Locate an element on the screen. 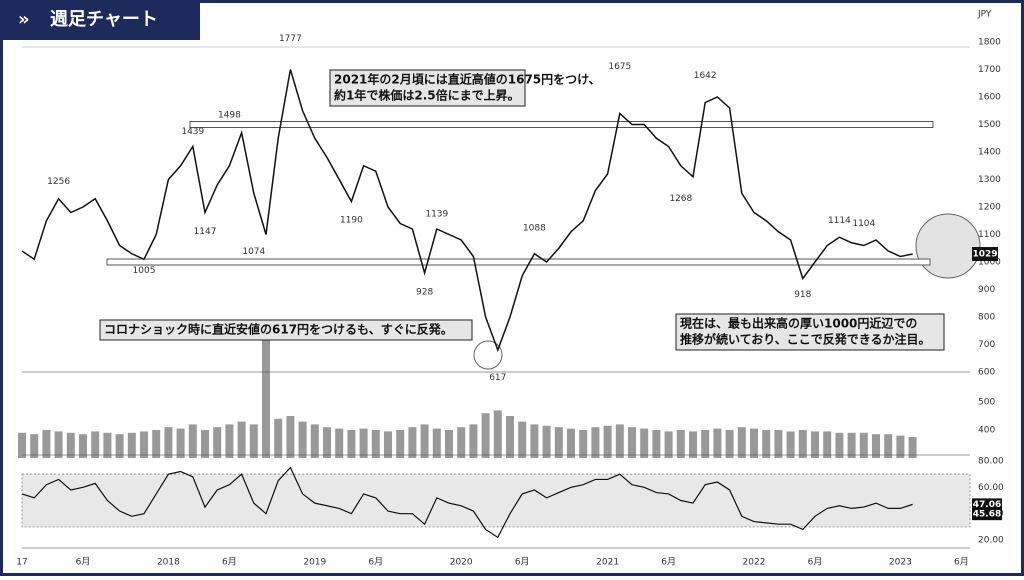 The image size is (1024, 580). y-tick-label: 1200 is located at coordinates (989, 208).